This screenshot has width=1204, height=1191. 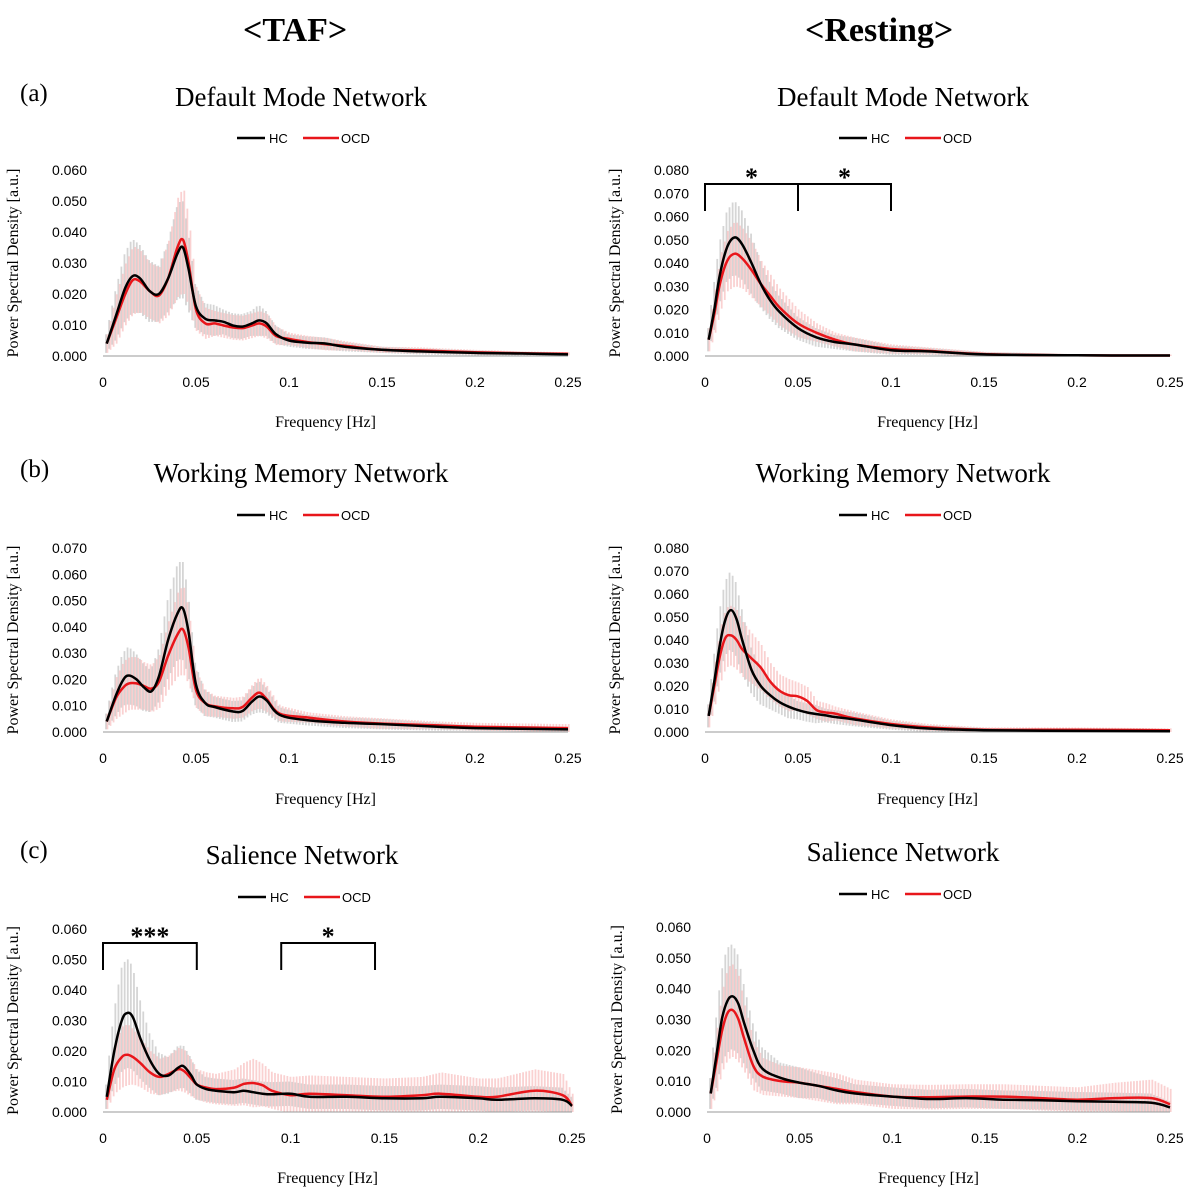 What do you see at coordinates (339, 1080) in the screenshot?
I see `series-line-ocd` at bounding box center [339, 1080].